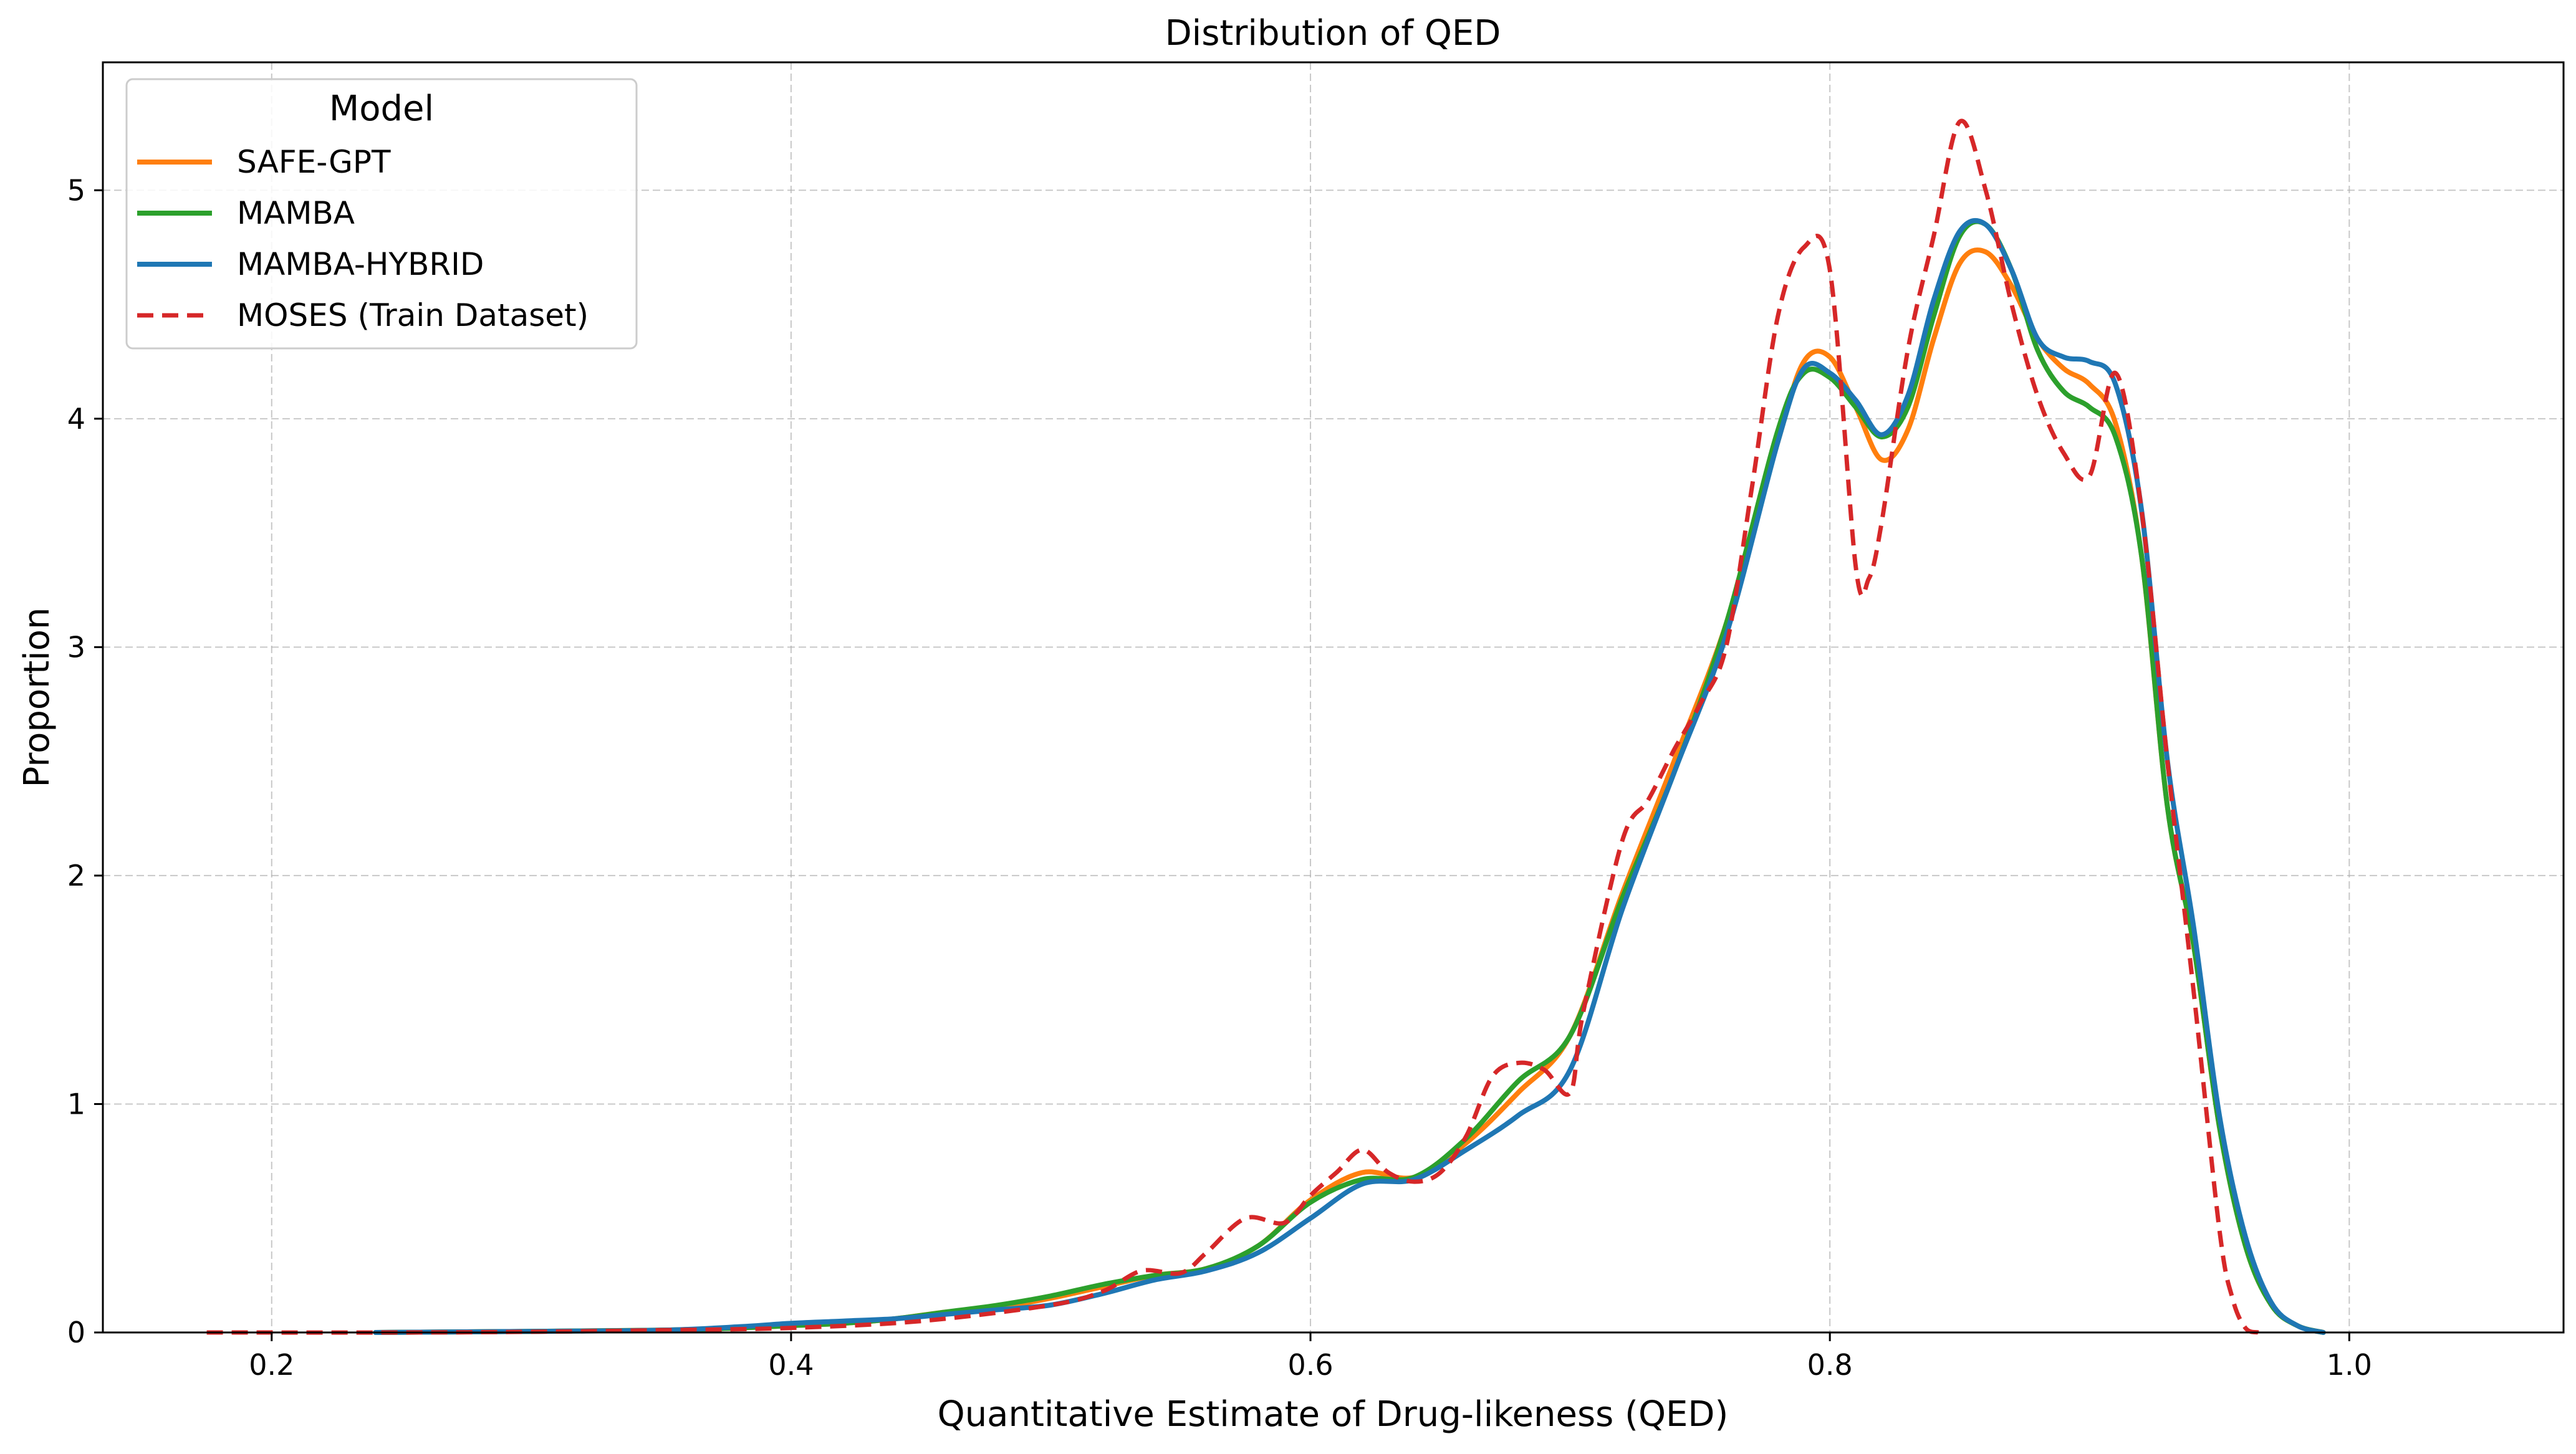  Describe the element at coordinates (381, 108) in the screenshot. I see `legend-title: Model` at that location.